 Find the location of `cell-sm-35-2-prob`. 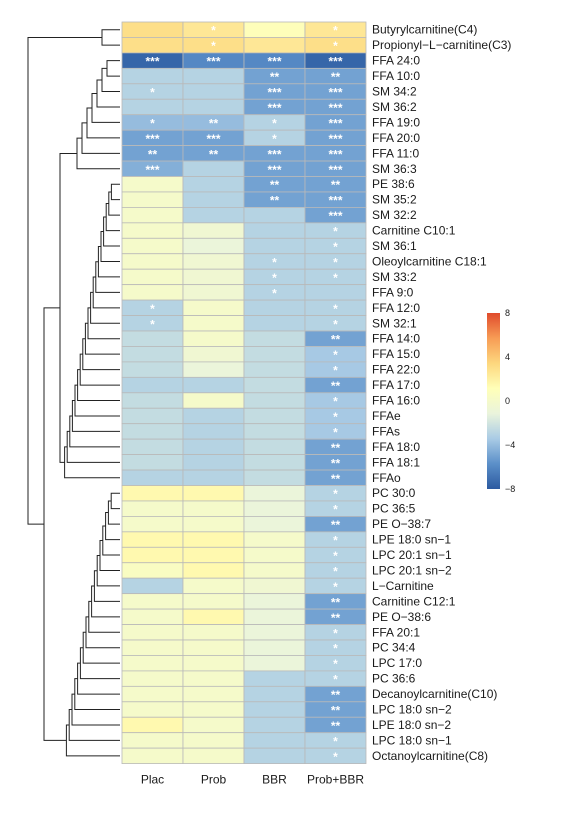

cell-sm-35-2-prob is located at coordinates (213, 199).